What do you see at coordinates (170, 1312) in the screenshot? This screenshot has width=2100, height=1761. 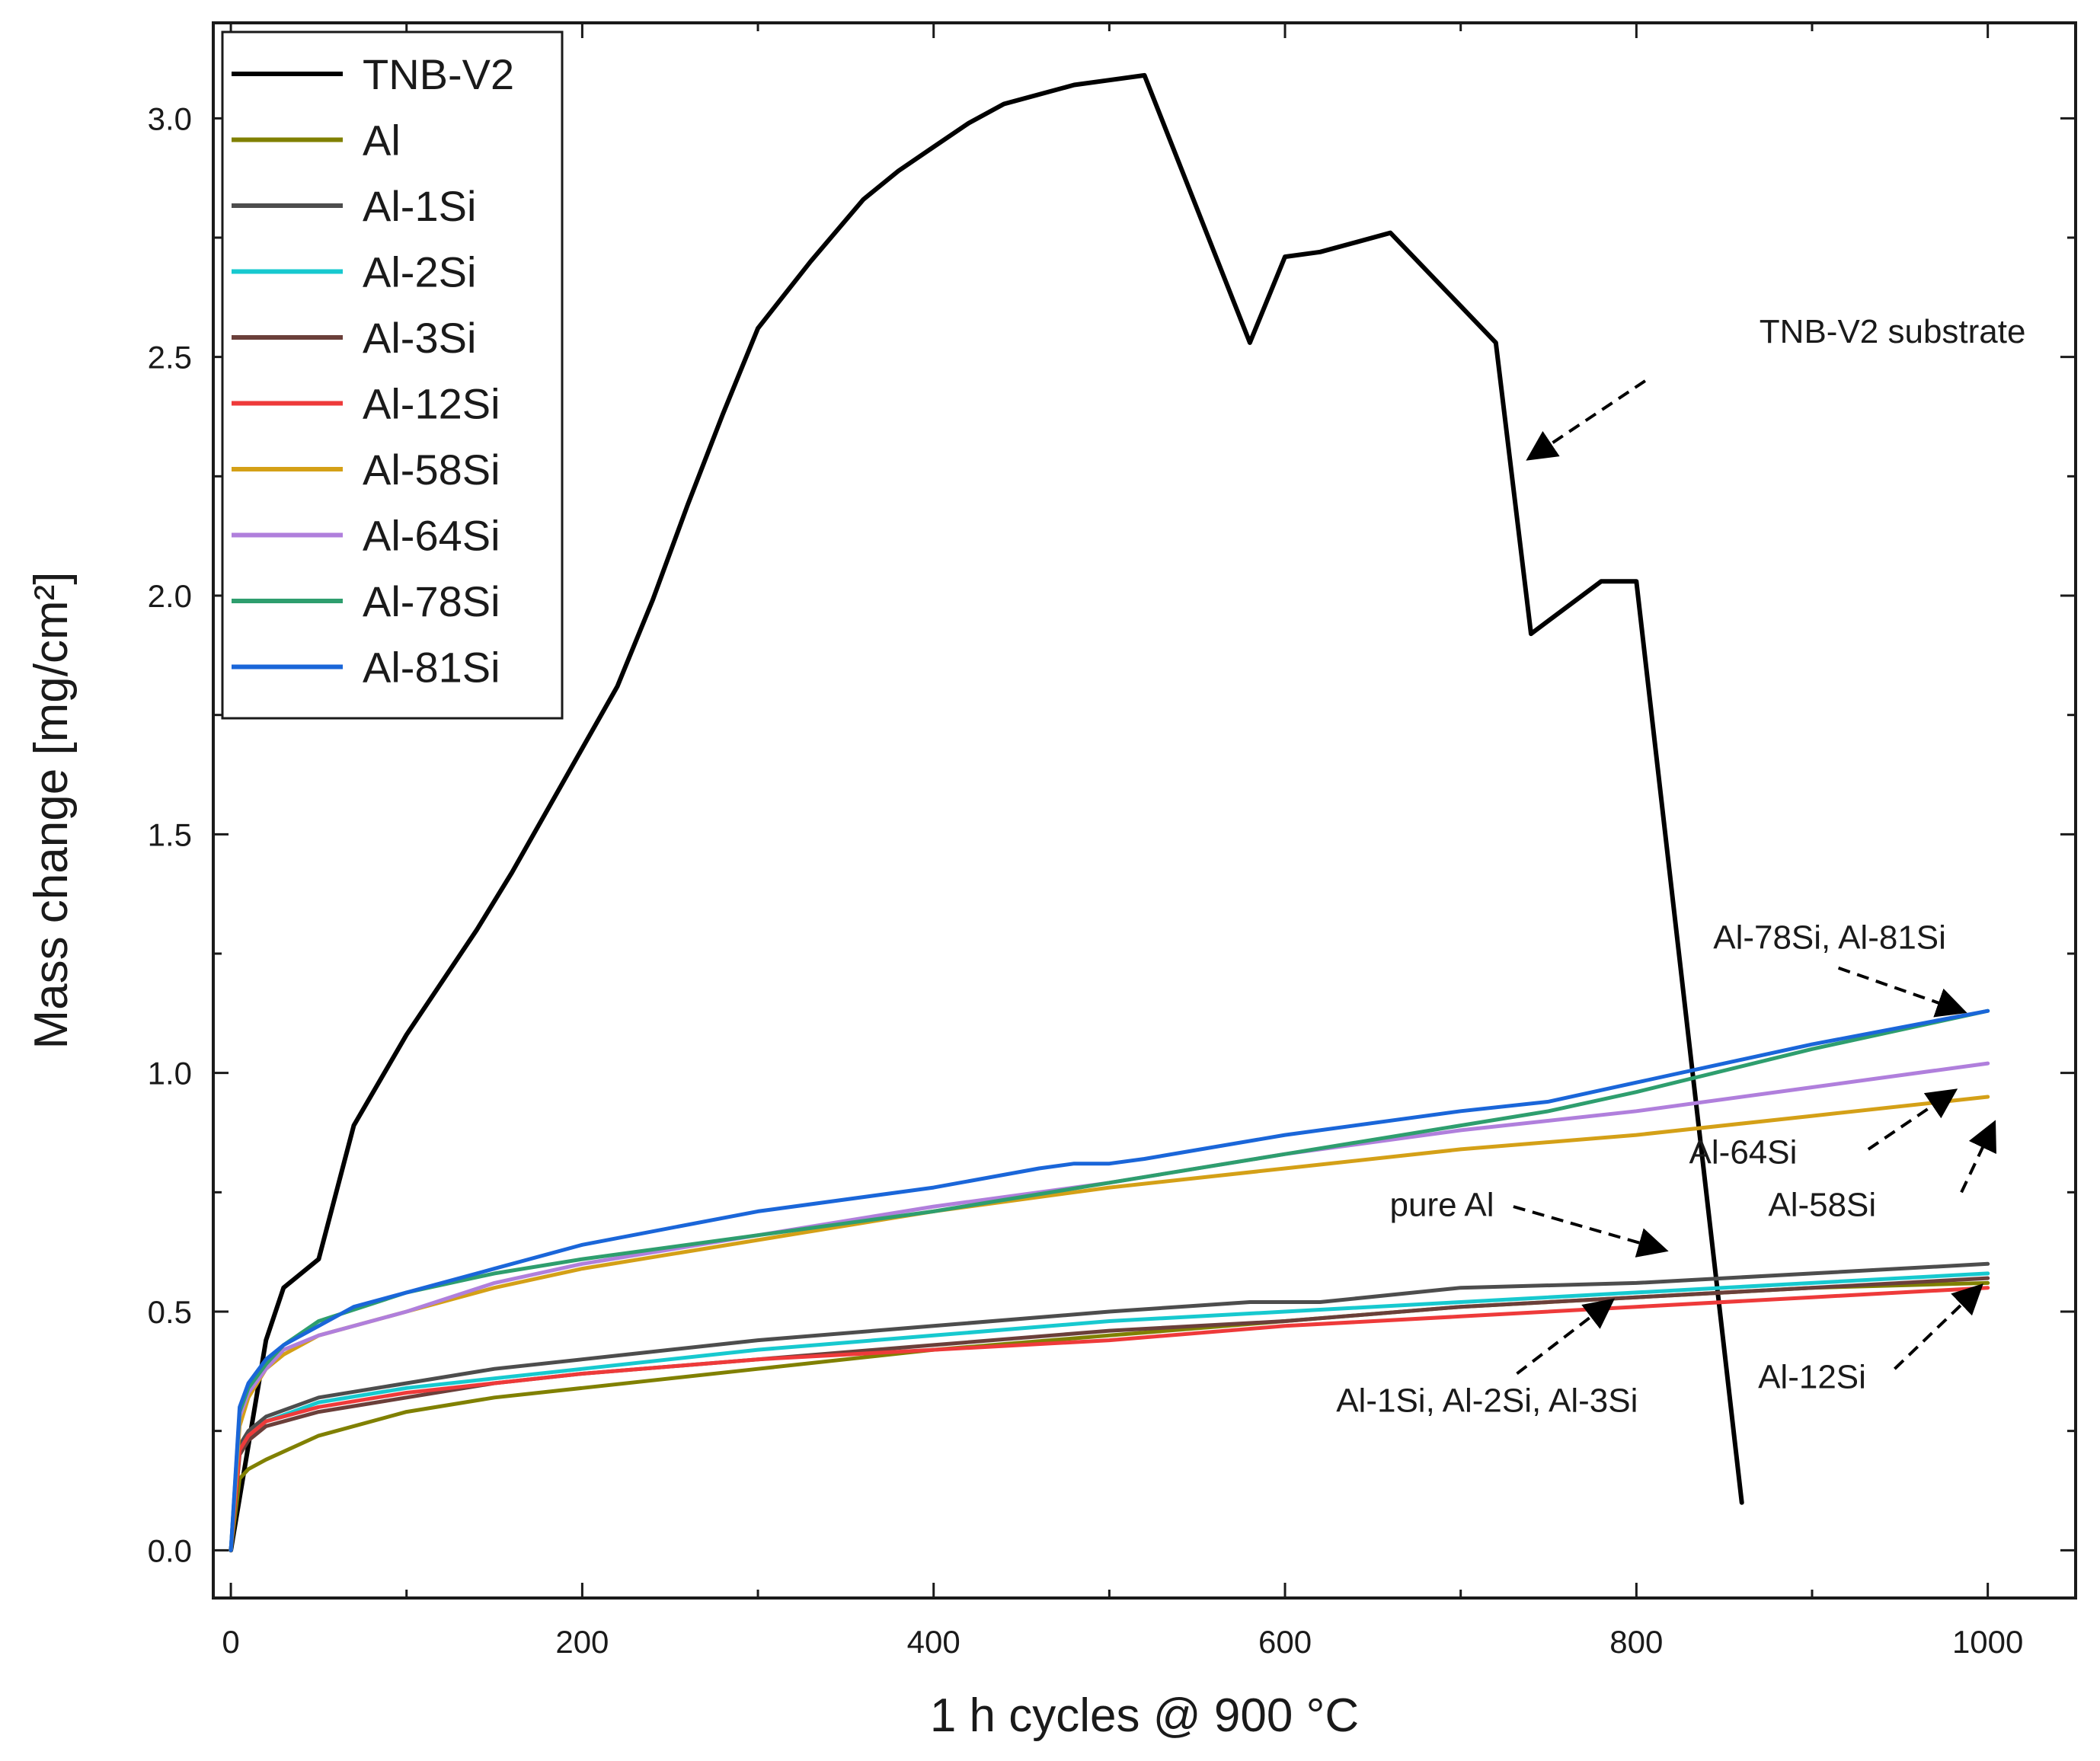 I see `y-tick-label: 0.5` at bounding box center [170, 1312].